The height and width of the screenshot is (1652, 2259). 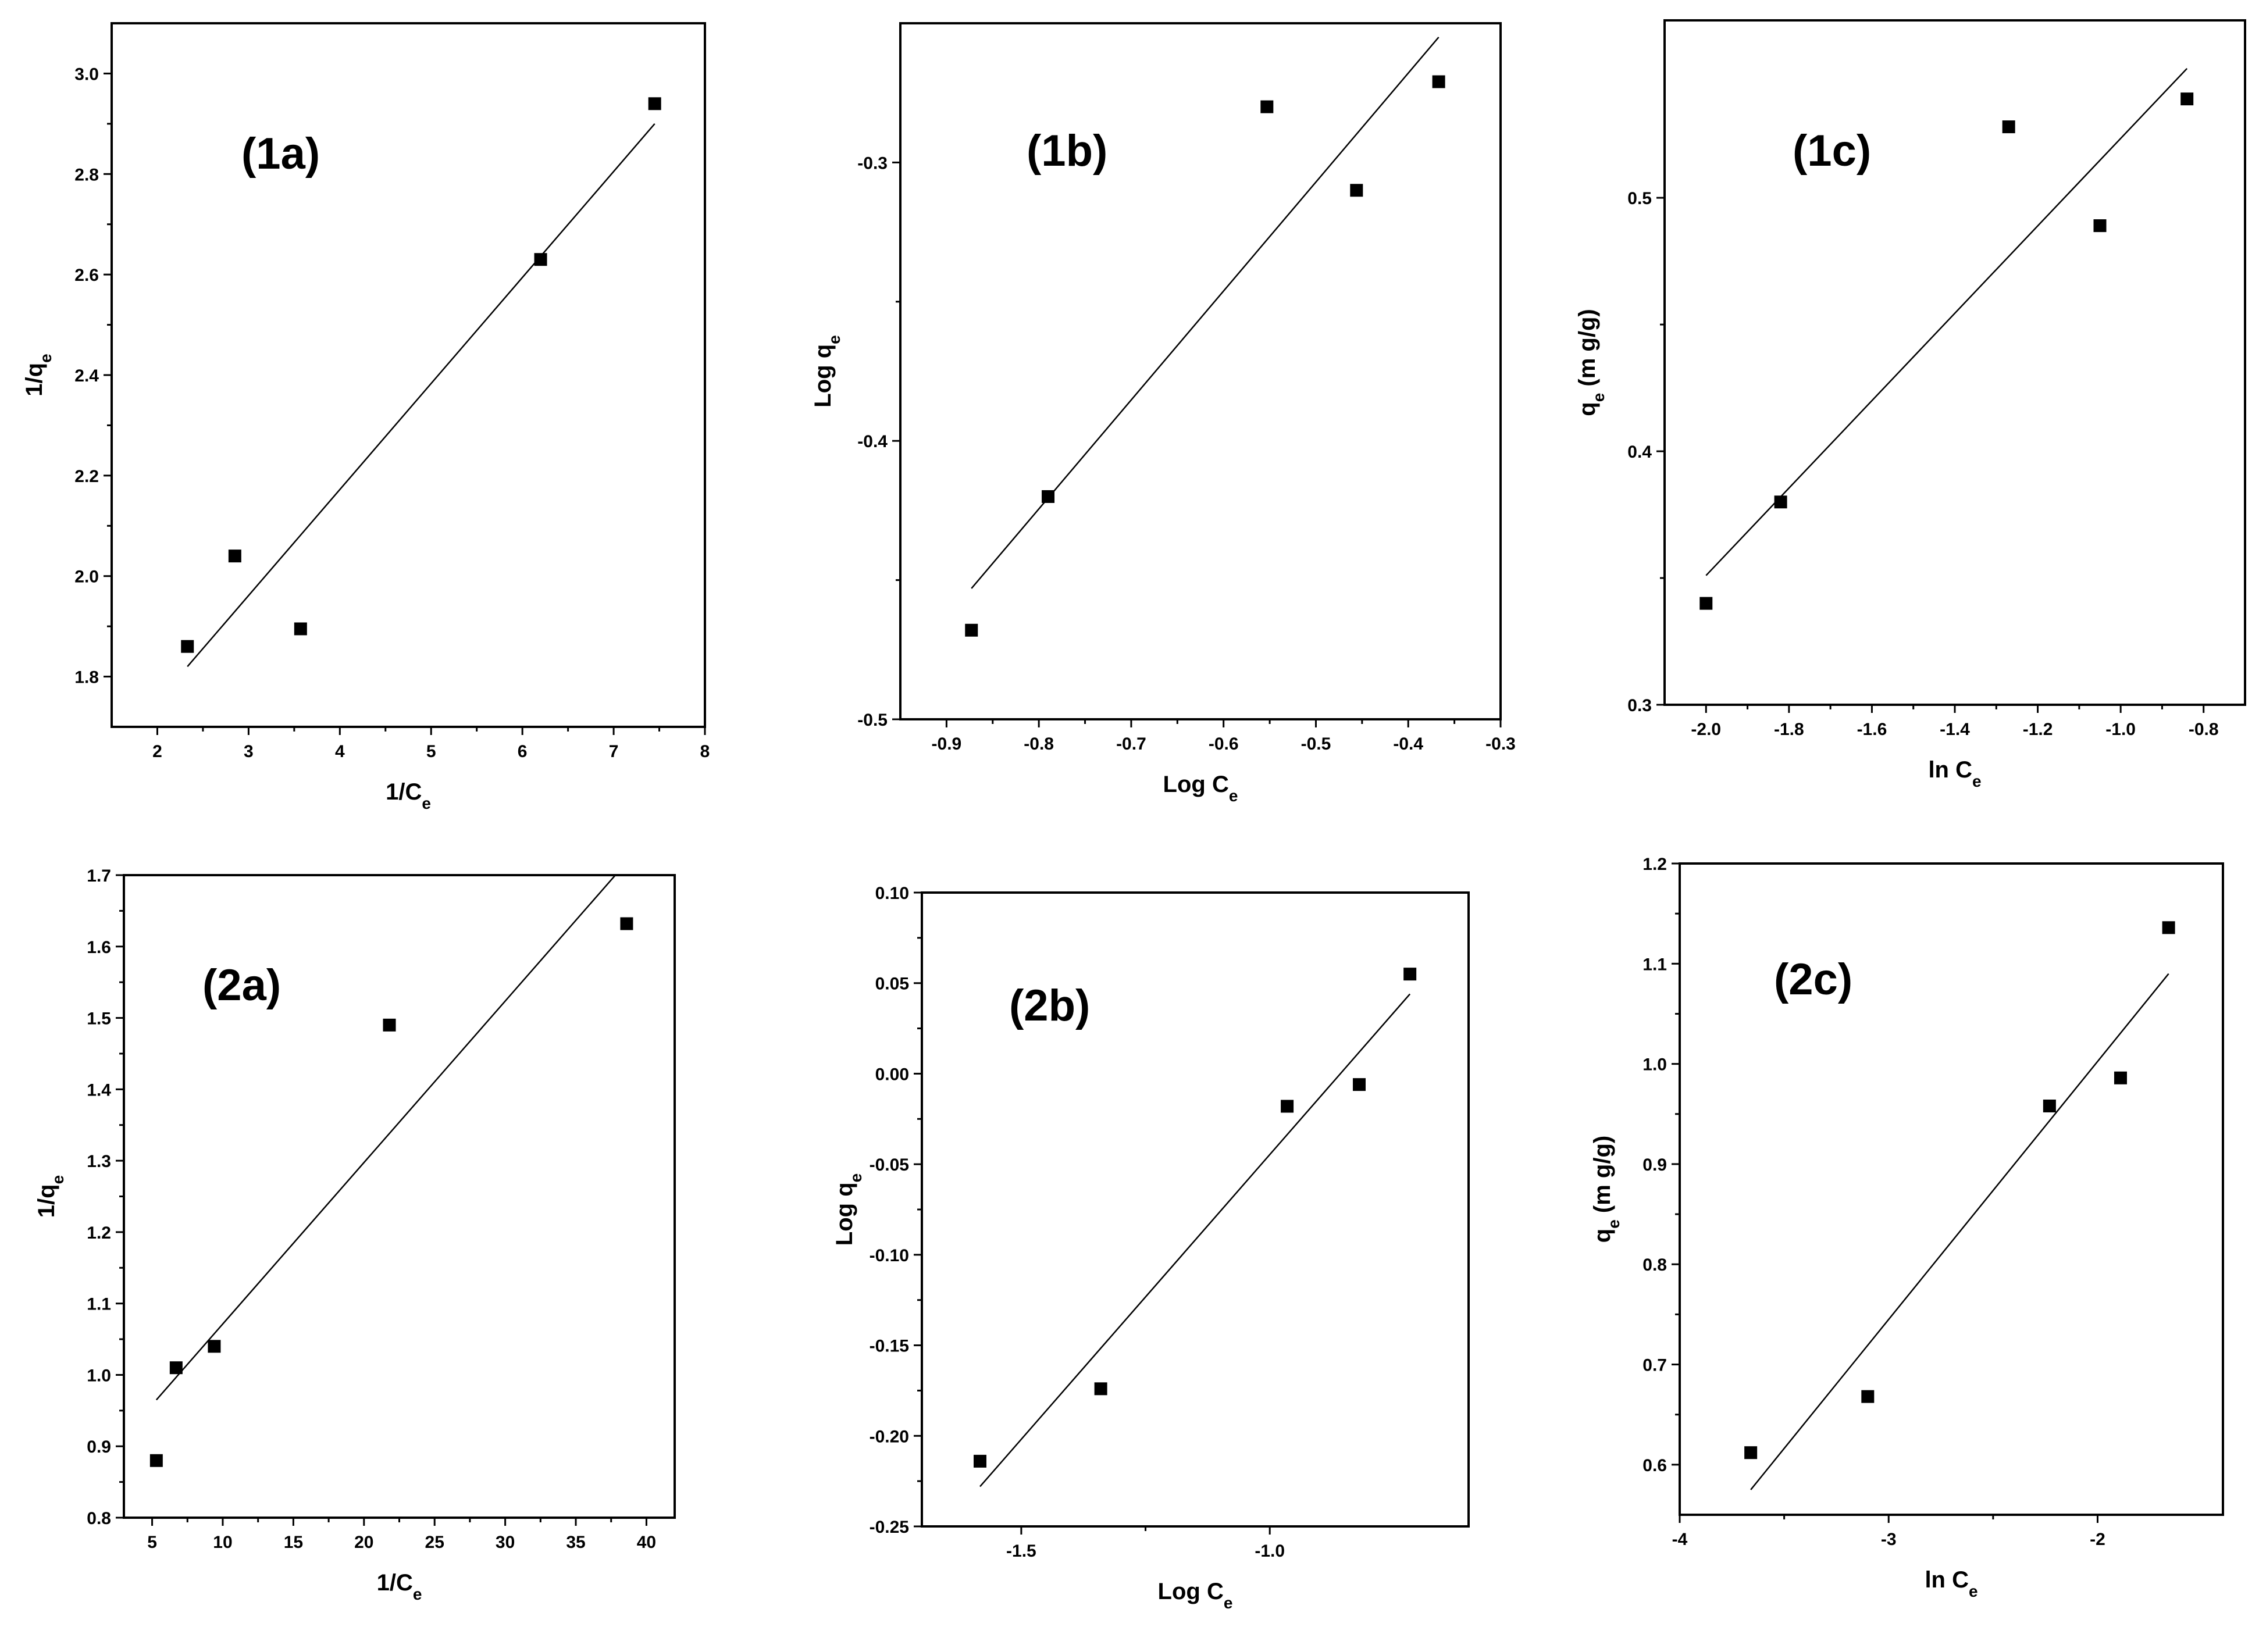 I want to click on x-tick-label: -1.8, so click(x=1789, y=729).